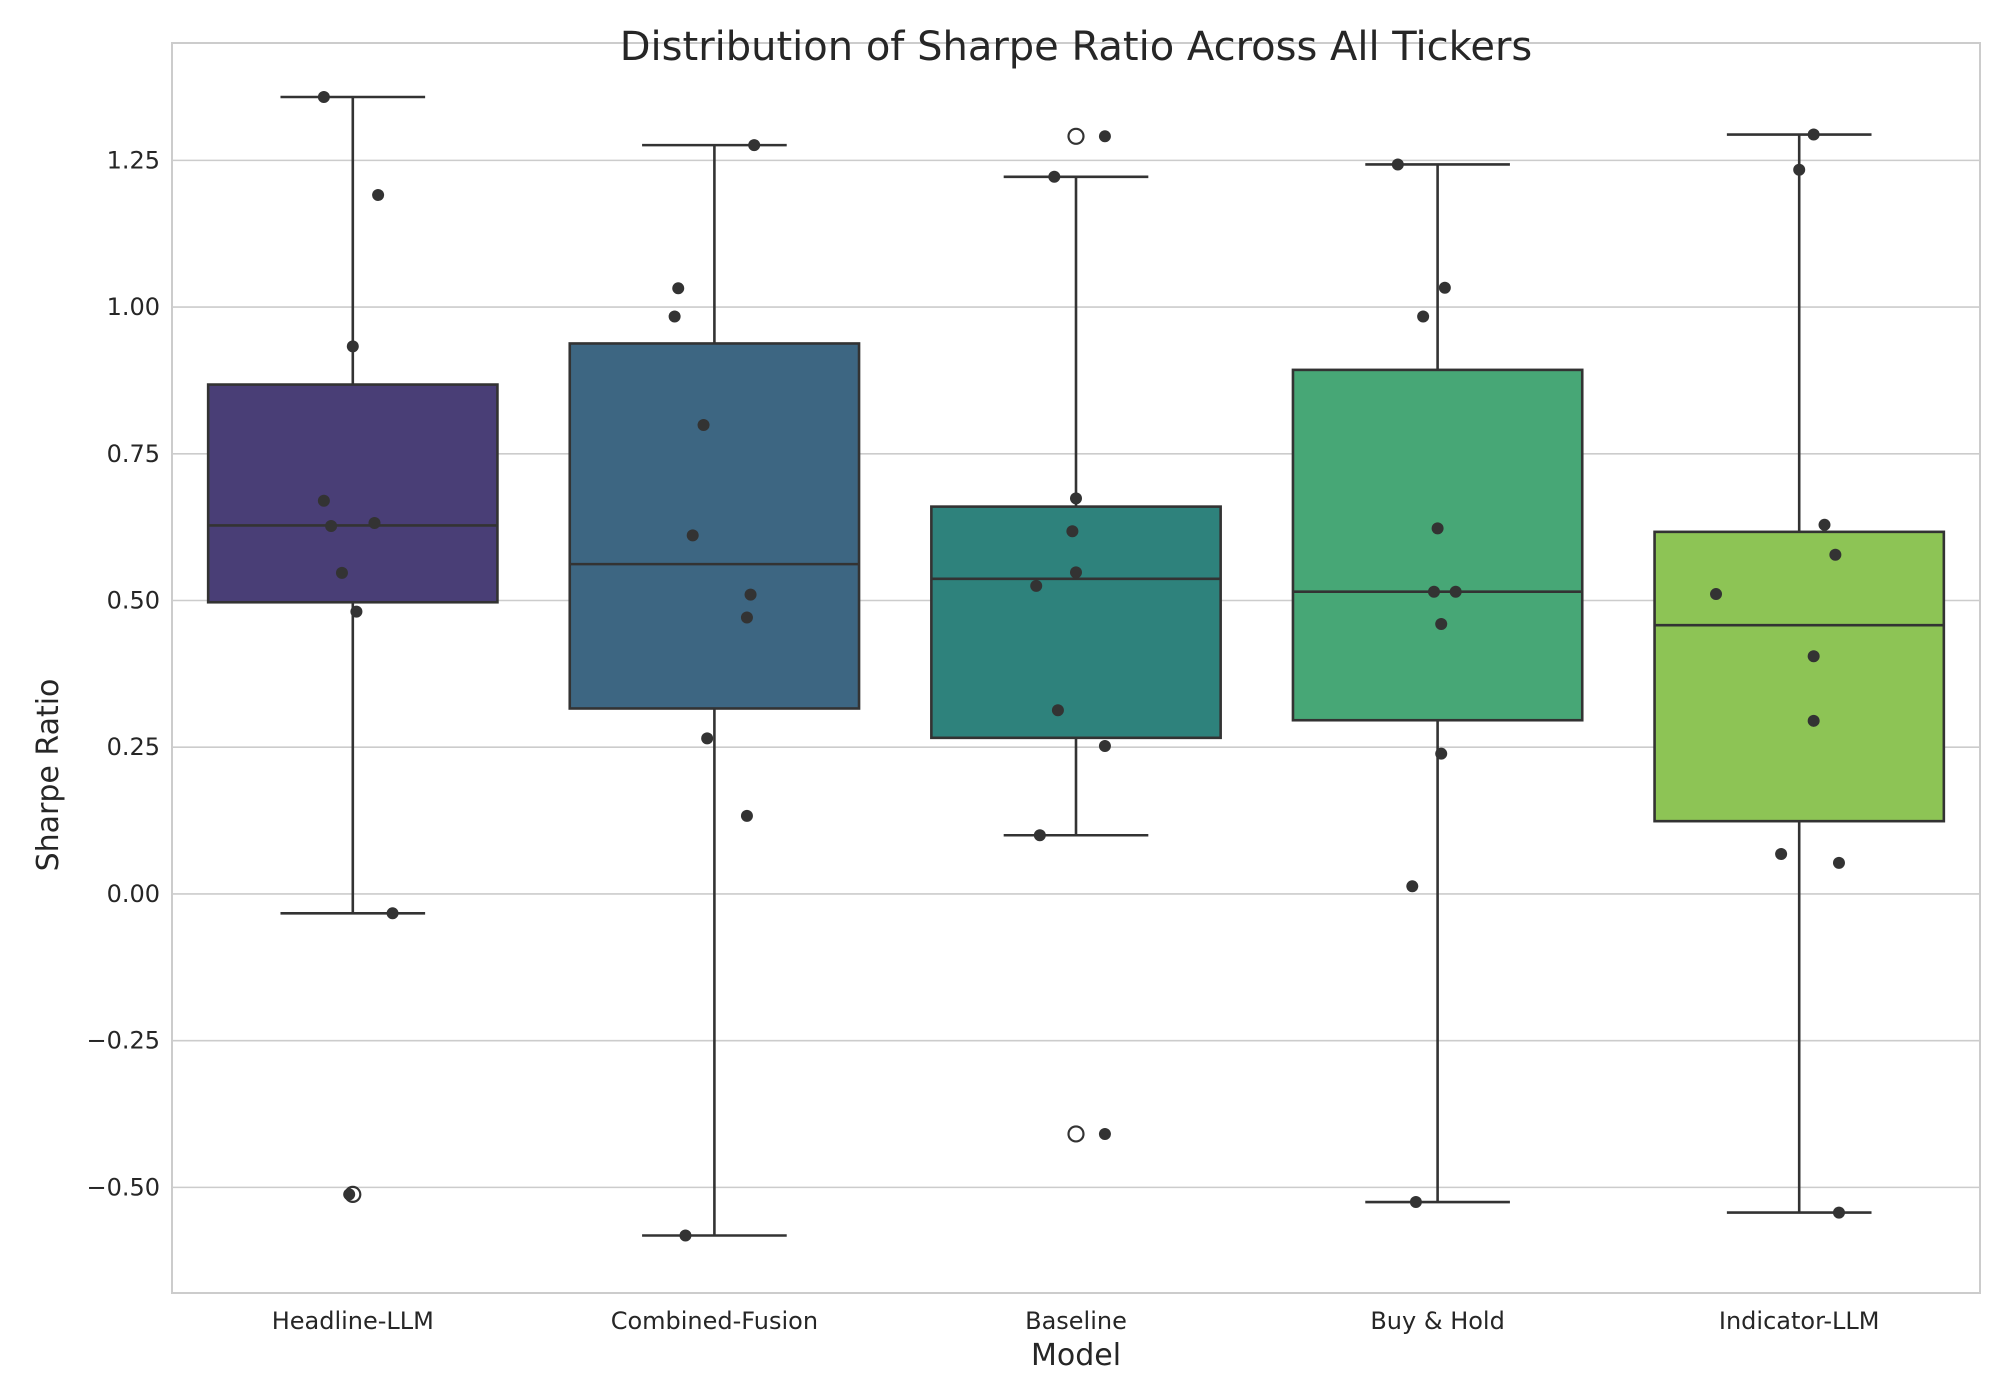 The image size is (2000, 1400). Describe the element at coordinates (123, 1187) in the screenshot. I see `y-tick-label: −0.50` at that location.